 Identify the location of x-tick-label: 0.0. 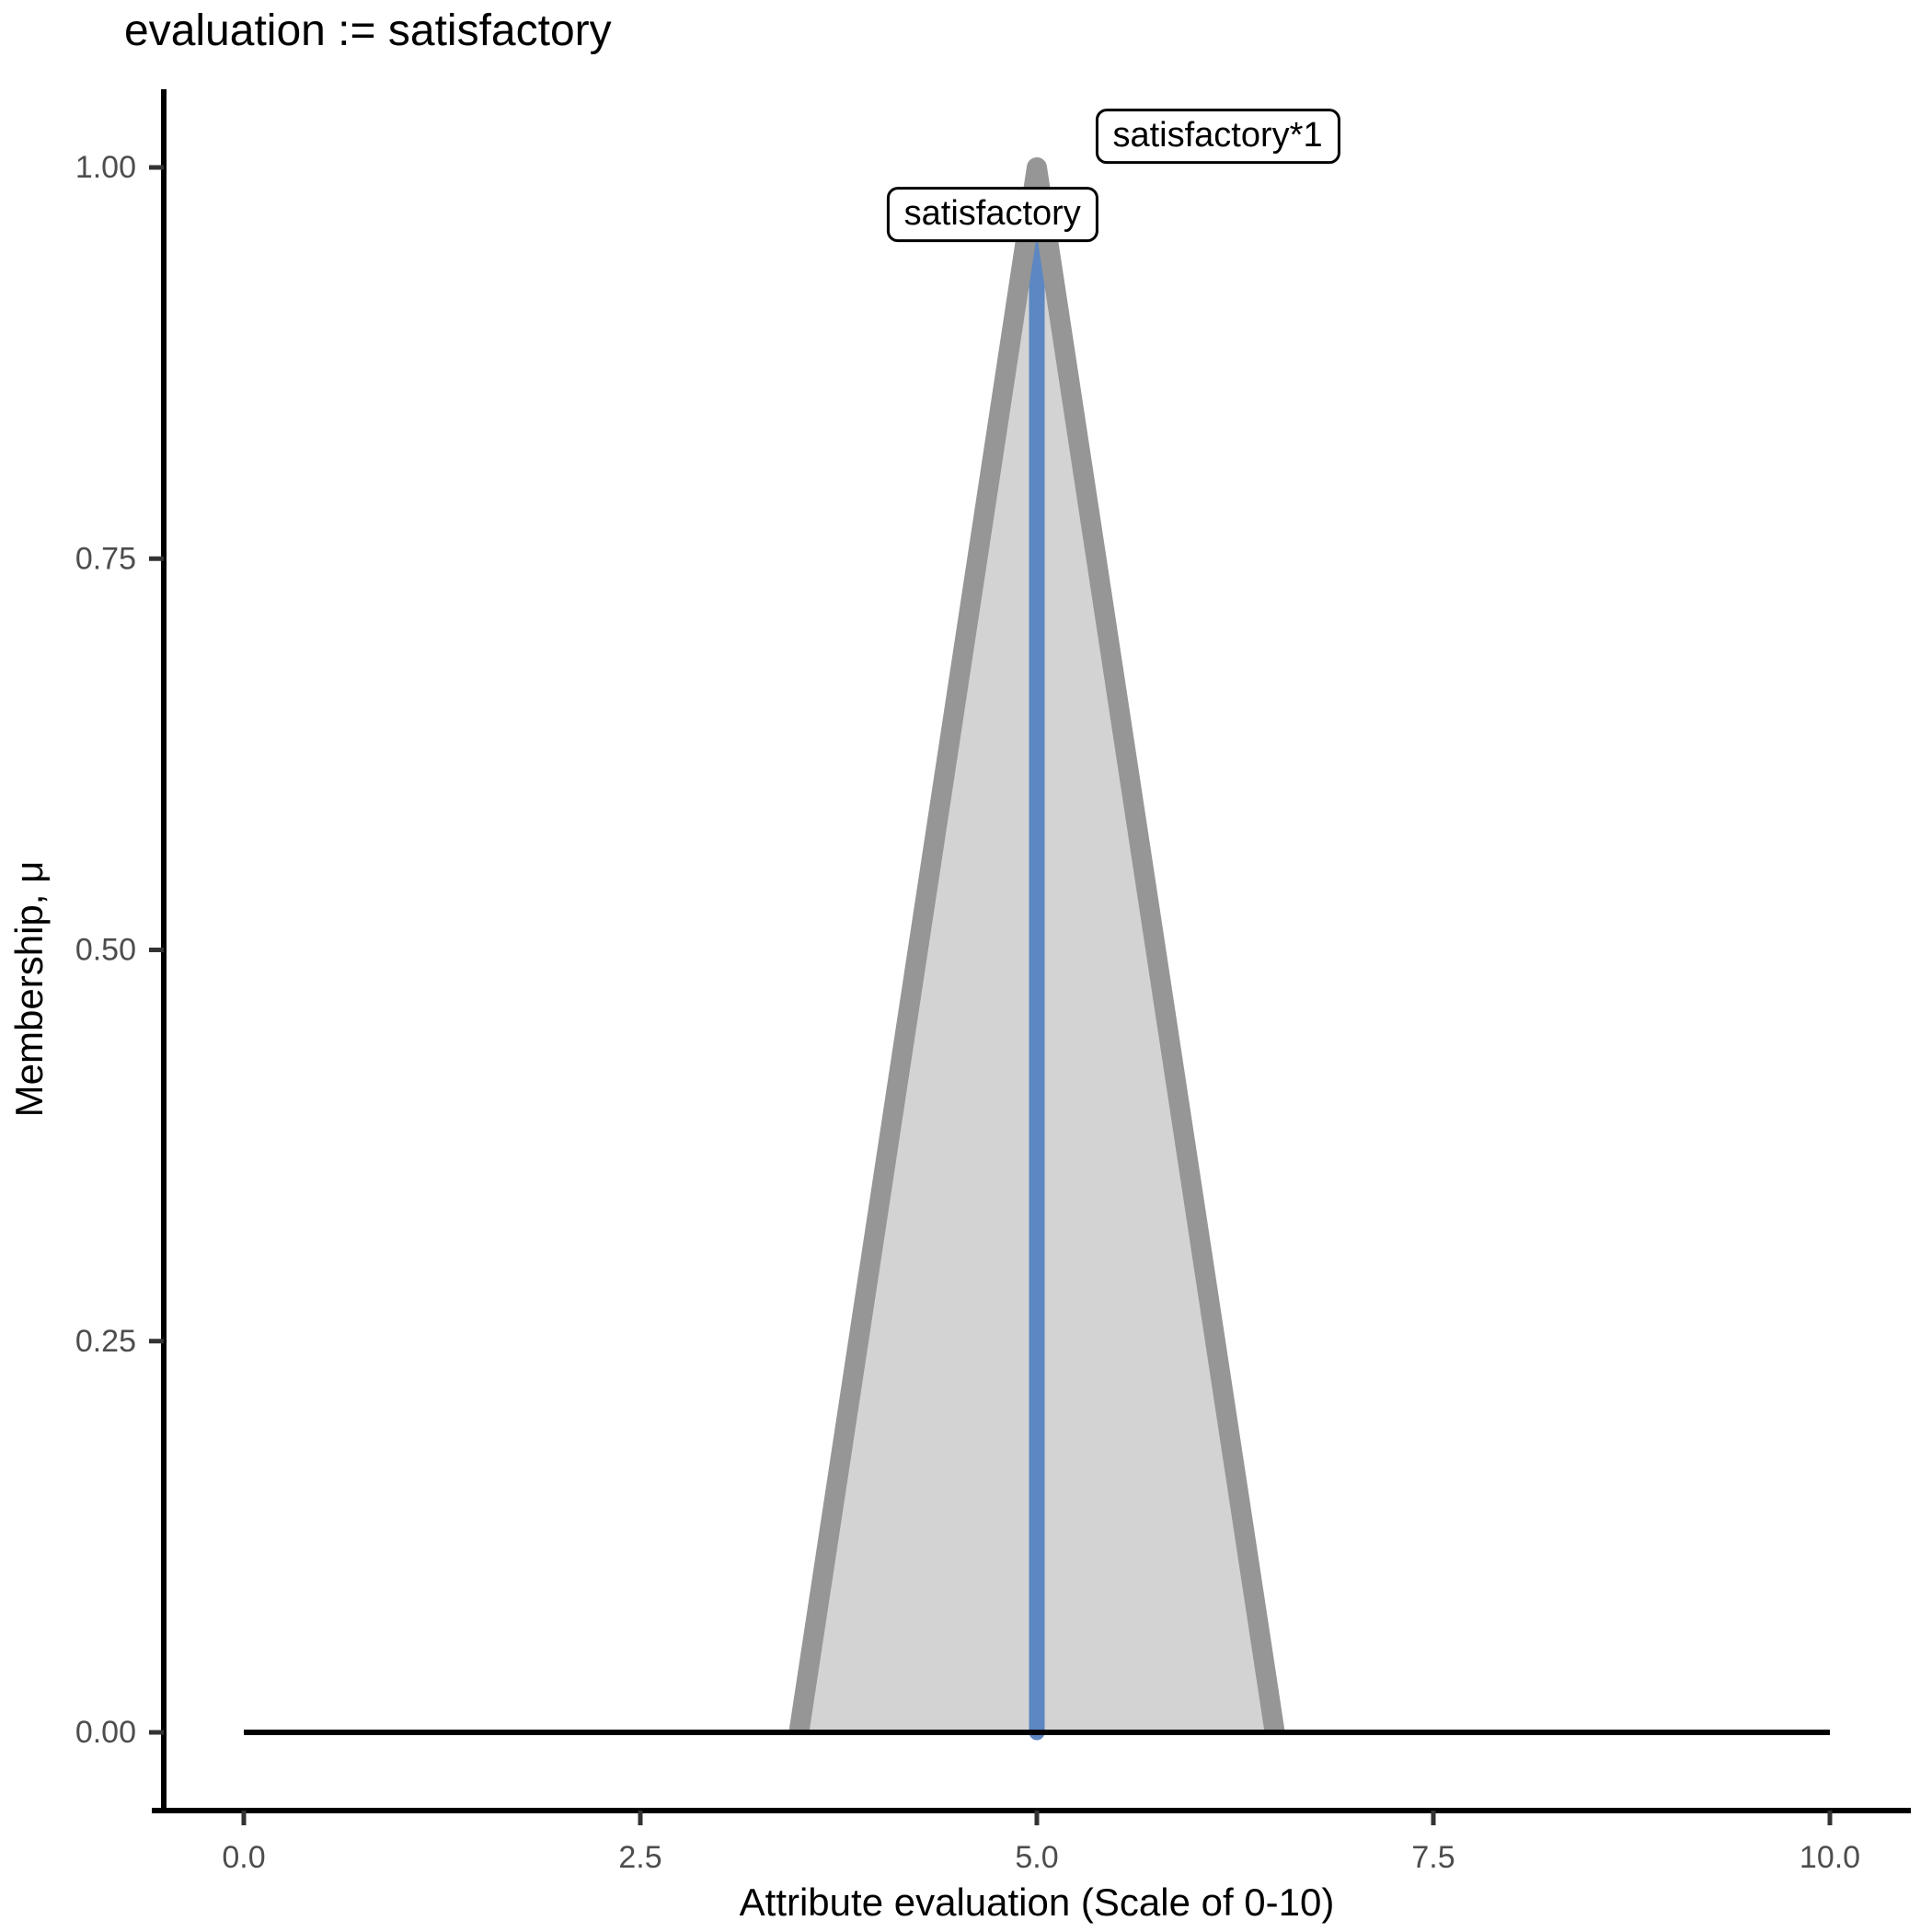
(243, 1857).